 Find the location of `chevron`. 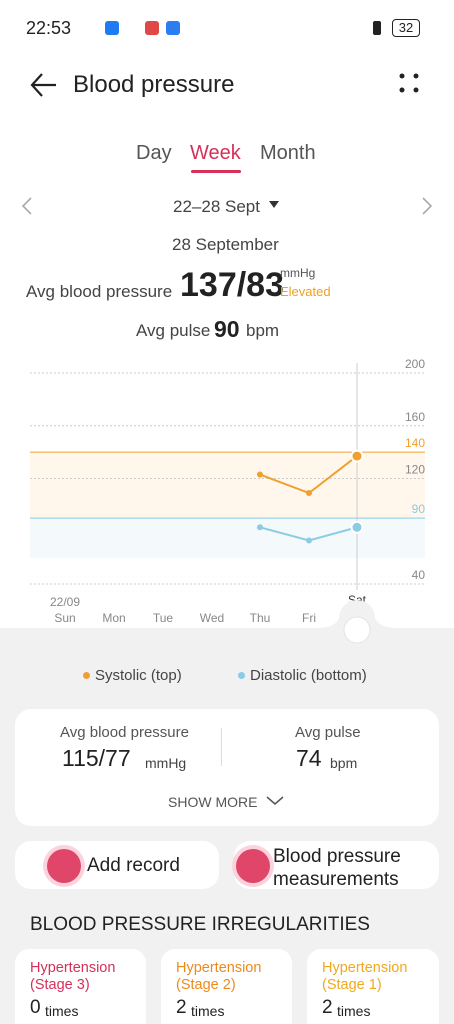

chevron is located at coordinates (275, 800).